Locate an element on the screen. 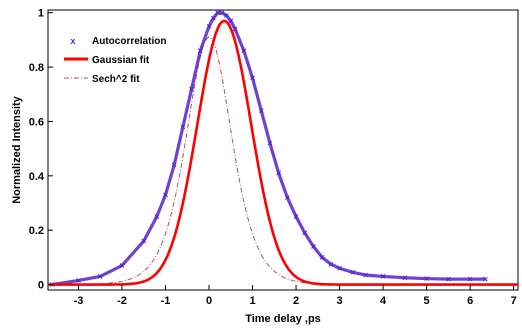 This screenshot has width=522, height=332. y-tick-label: 0.2 is located at coordinates (36, 231).